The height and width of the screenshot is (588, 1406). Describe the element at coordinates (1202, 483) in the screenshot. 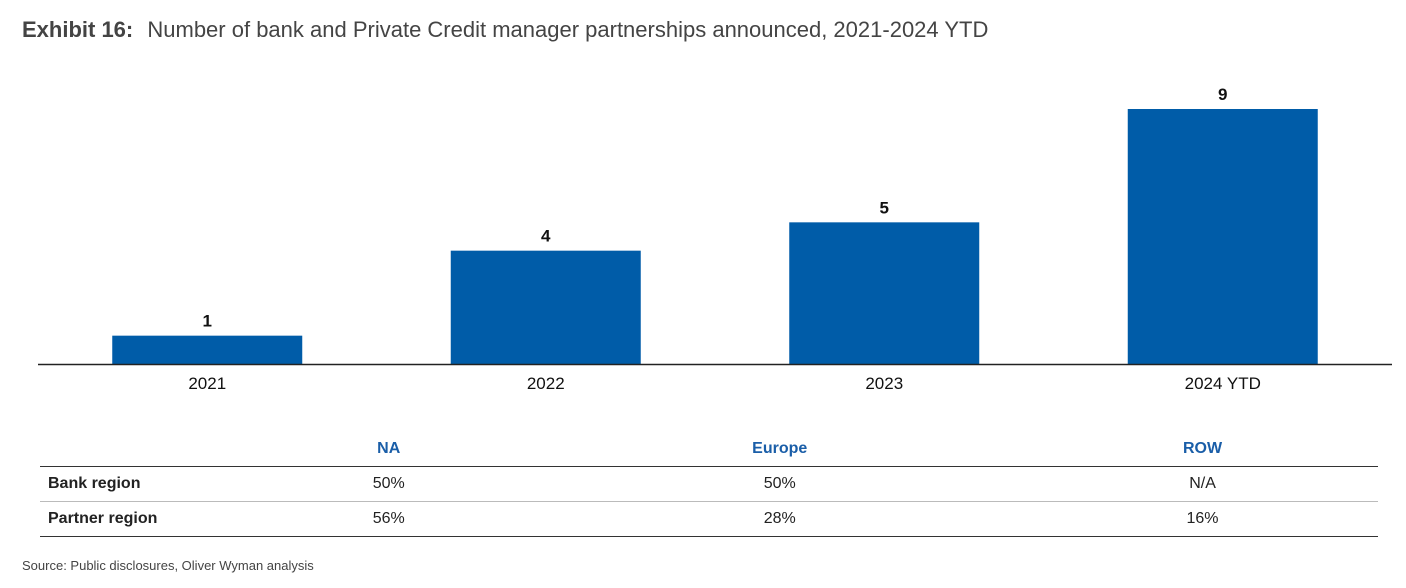

I see `table-cell: N/A` at that location.